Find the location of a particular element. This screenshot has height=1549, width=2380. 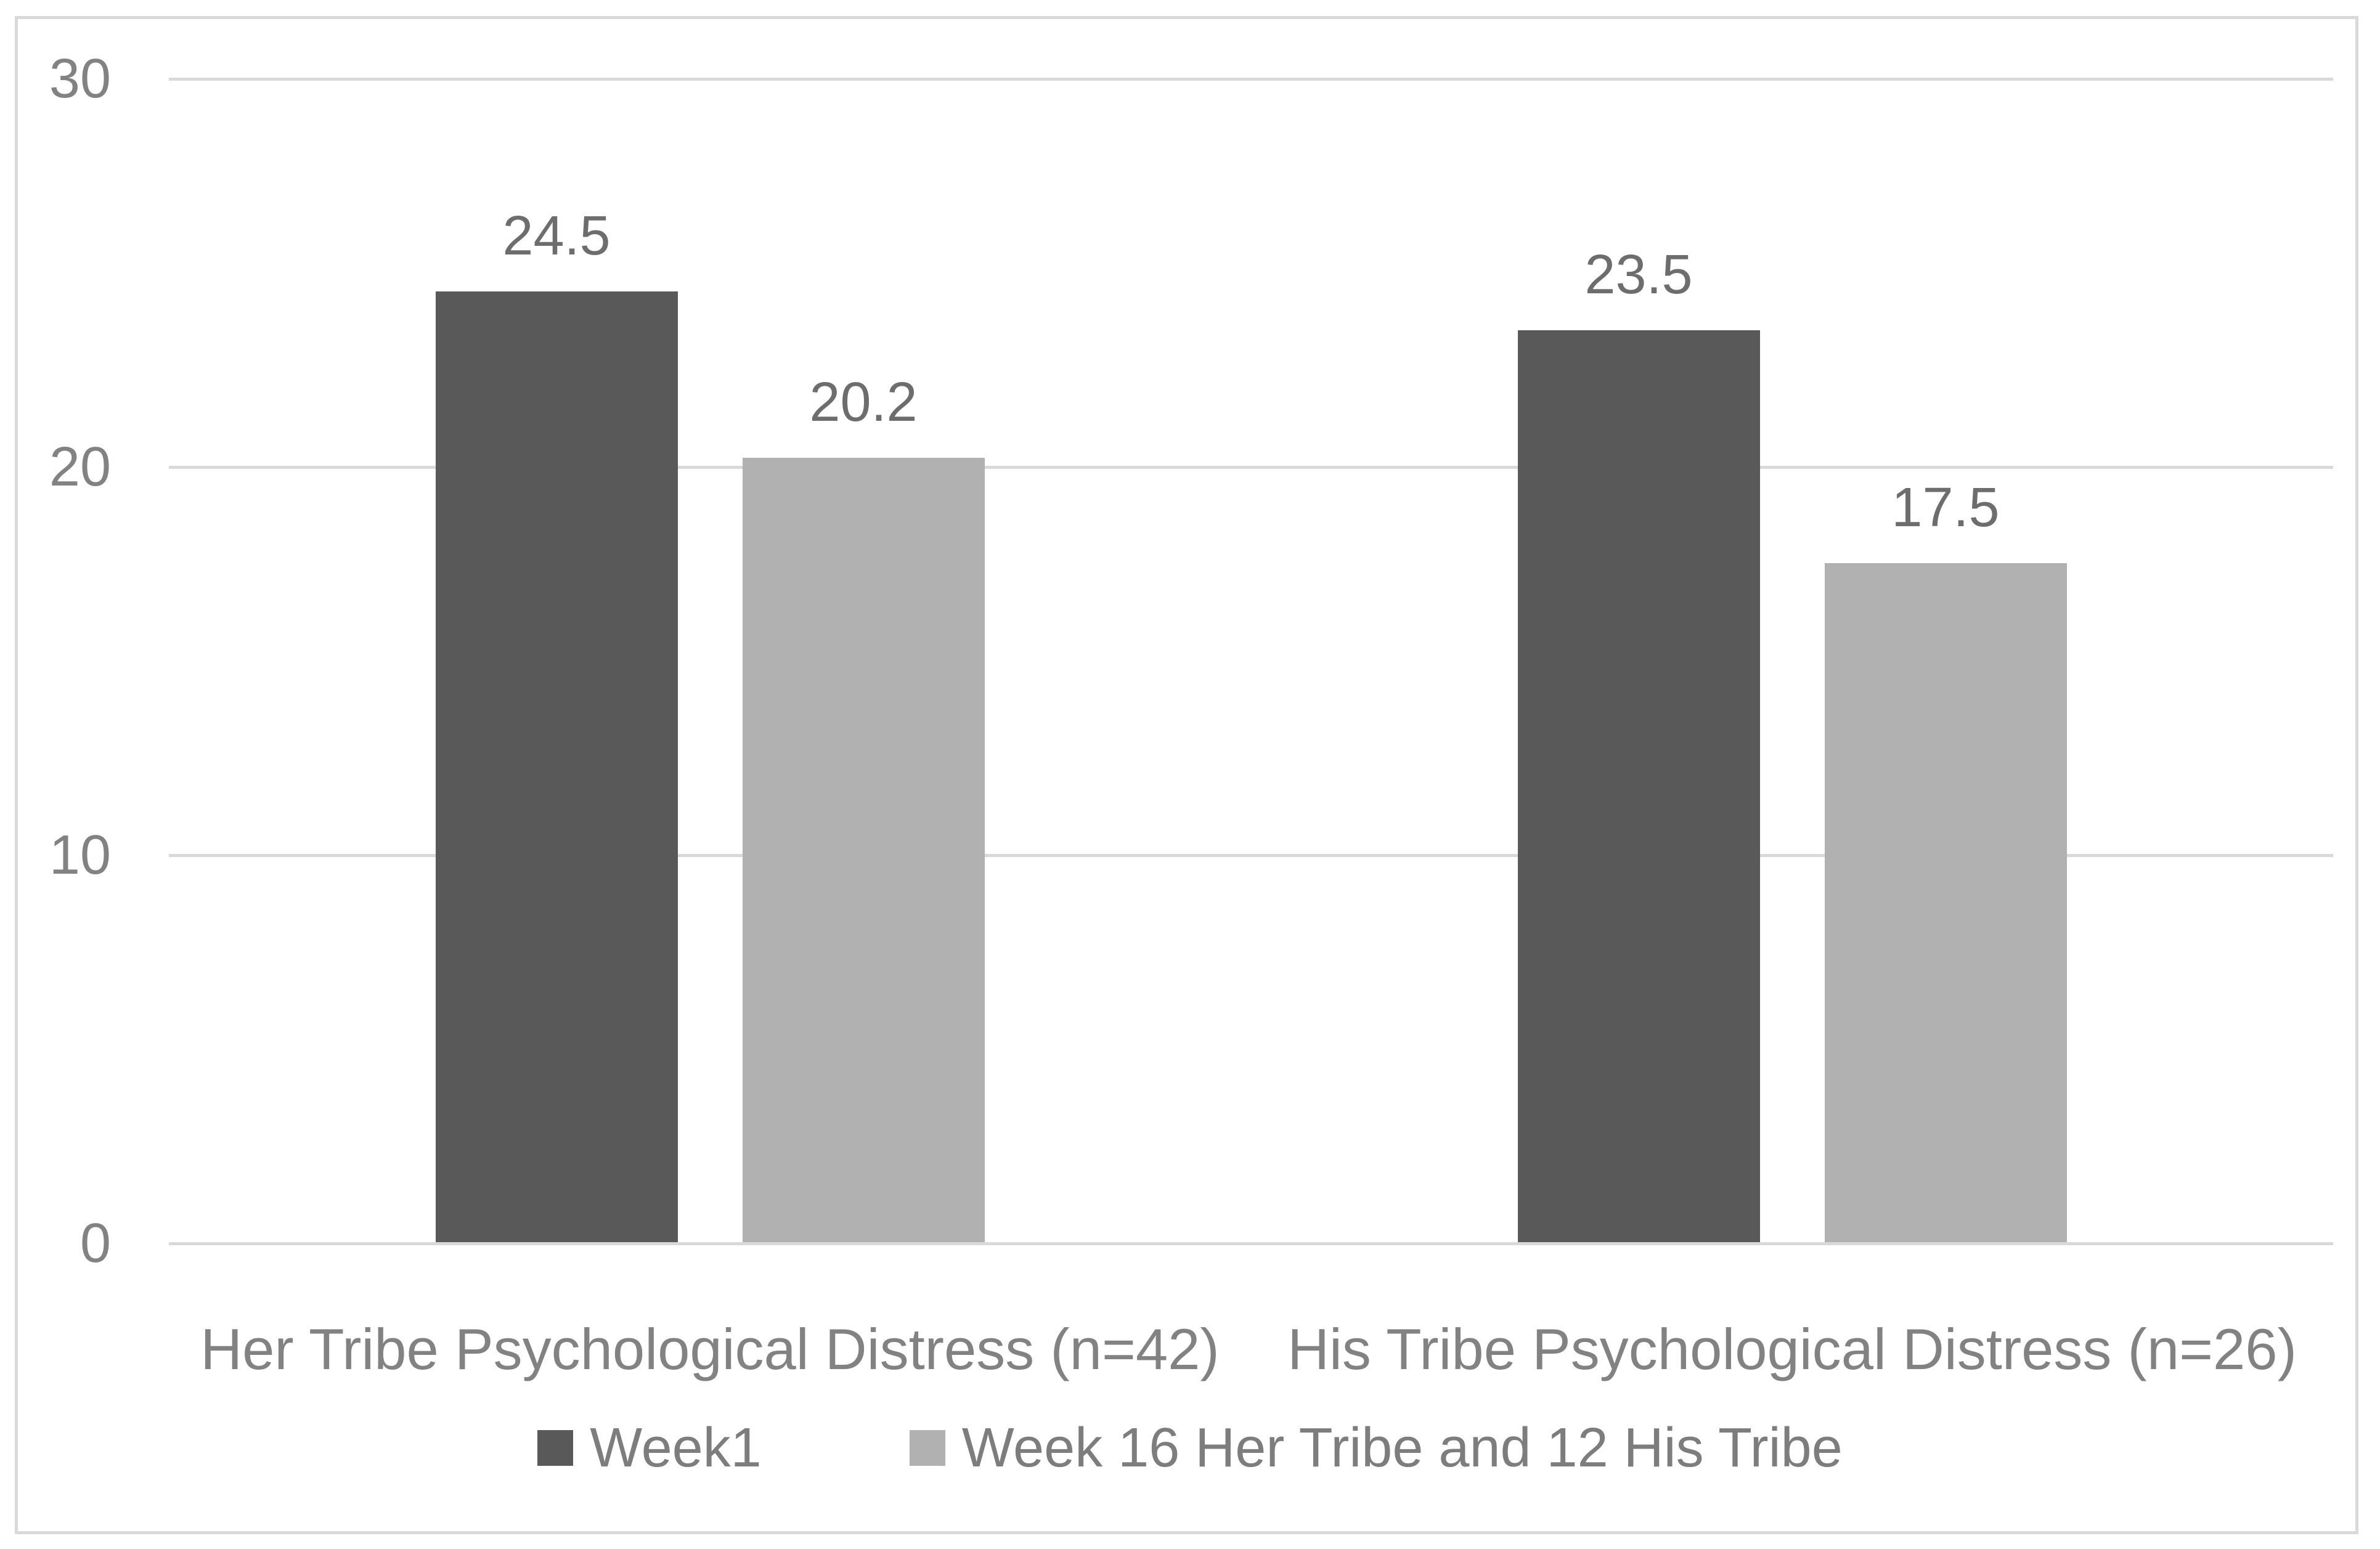

legend-item: Week 16 Her Tribe and 12 His Tribe is located at coordinates (1376, 1448).